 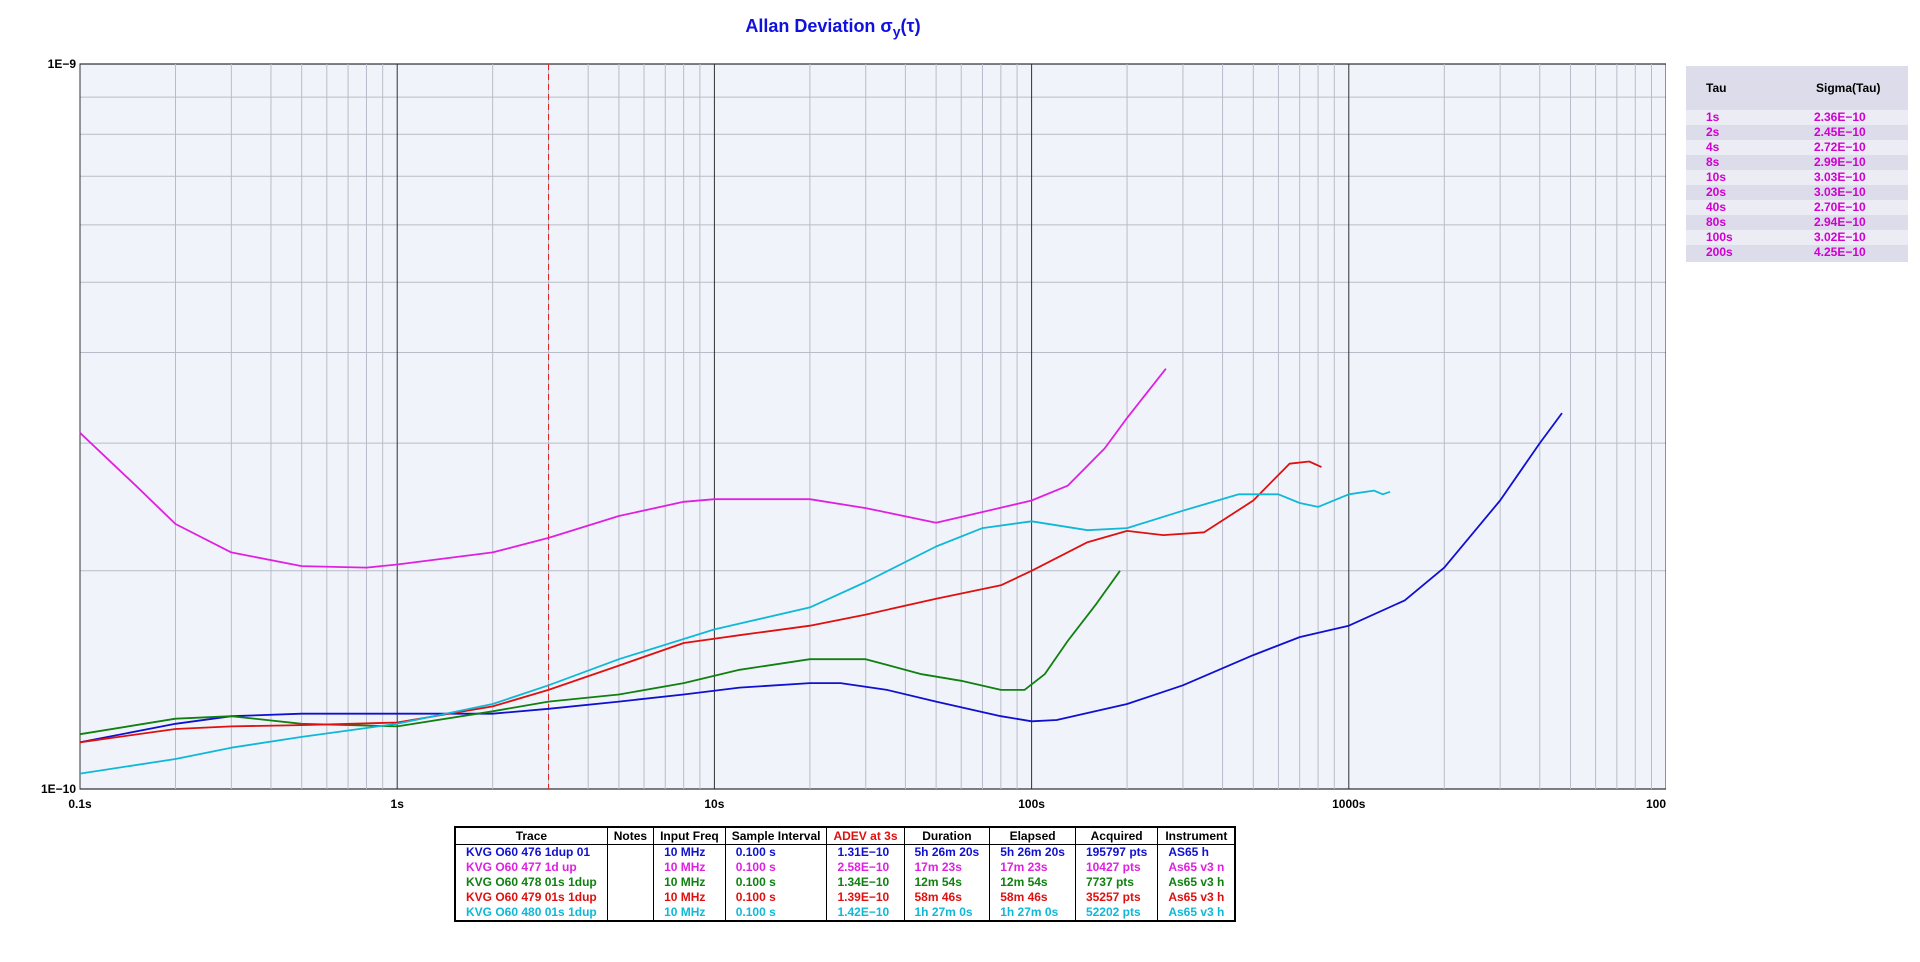 What do you see at coordinates (865, 852) in the screenshot?
I see `table-cell: 1.31E−10` at bounding box center [865, 852].